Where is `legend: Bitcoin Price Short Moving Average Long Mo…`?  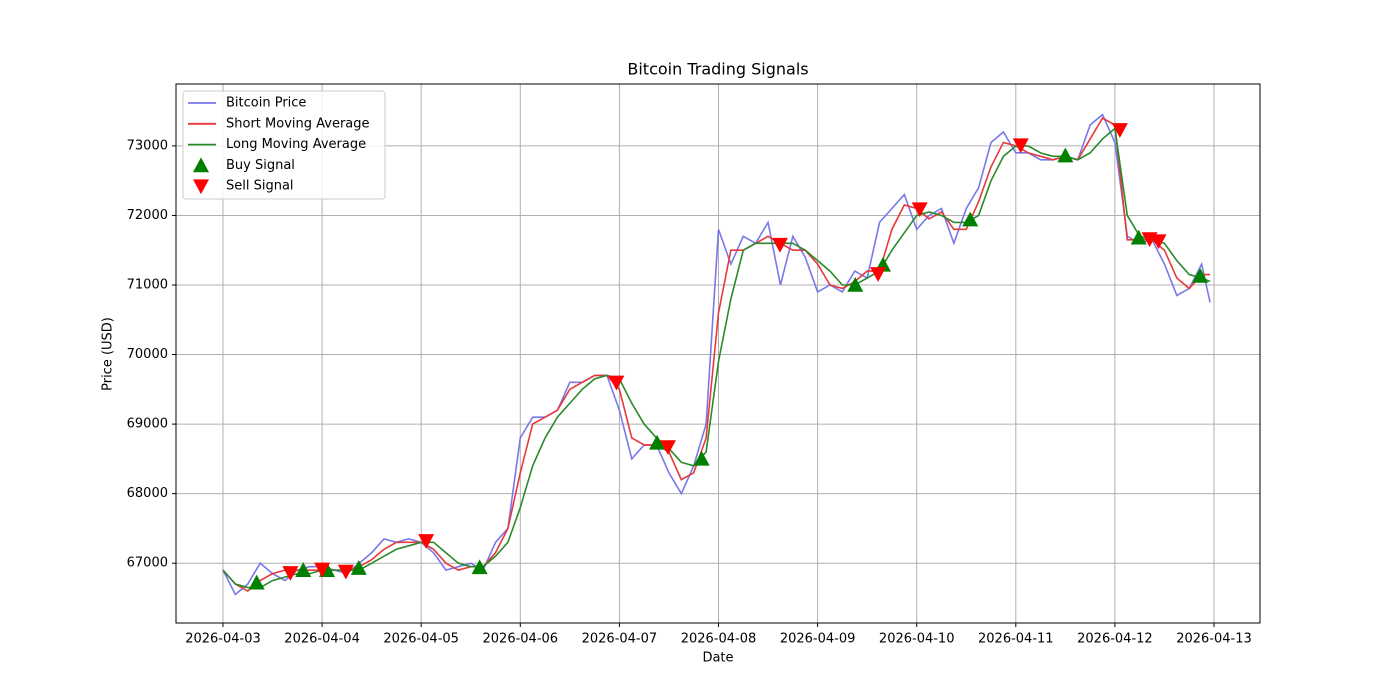
legend: Bitcoin Price Short Moving Average Long Mo… is located at coordinates (284, 145).